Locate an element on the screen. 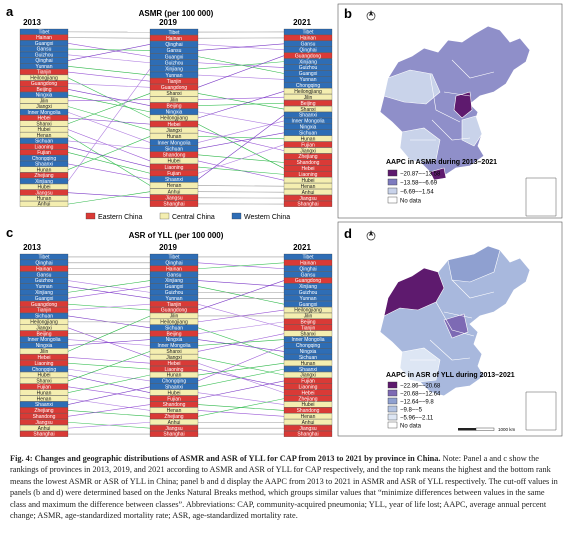  rank-cell-label: Zhejiang is located at coordinates (307, 157).